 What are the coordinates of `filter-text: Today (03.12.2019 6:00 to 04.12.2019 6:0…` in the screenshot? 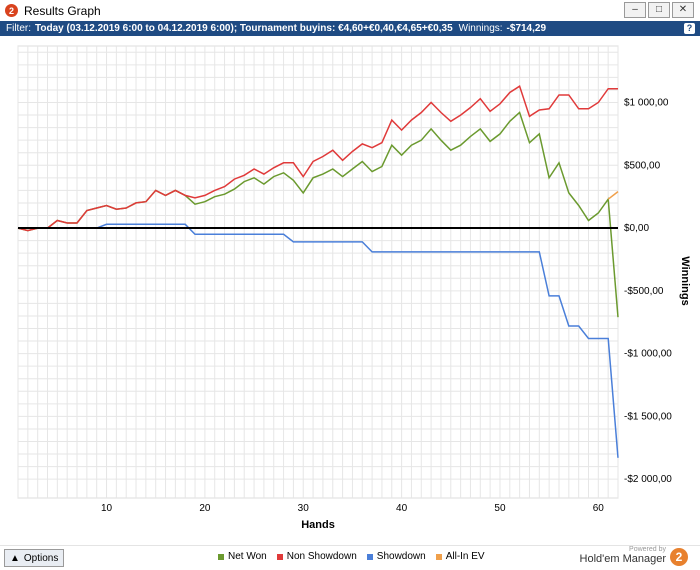 It's located at (244, 28).